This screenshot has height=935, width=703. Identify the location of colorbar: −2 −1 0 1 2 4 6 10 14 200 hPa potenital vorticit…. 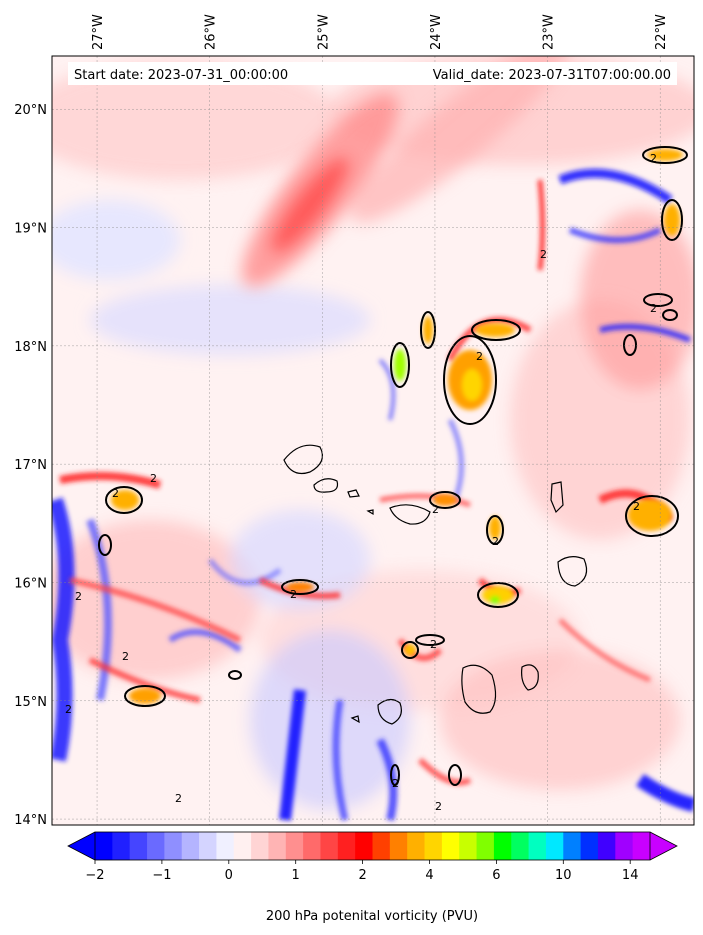
(372, 877).